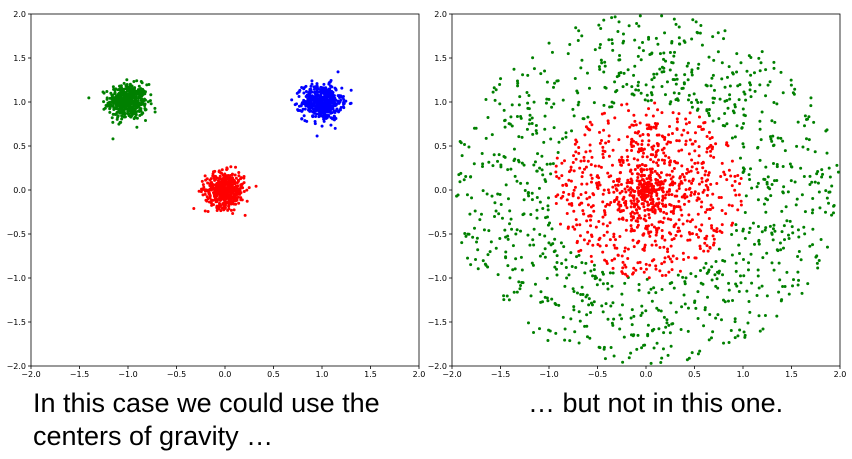 Image resolution: width=852 pixels, height=459 pixels. Describe the element at coordinates (19, 14) in the screenshot. I see `y-tick-label: 2.0` at that location.